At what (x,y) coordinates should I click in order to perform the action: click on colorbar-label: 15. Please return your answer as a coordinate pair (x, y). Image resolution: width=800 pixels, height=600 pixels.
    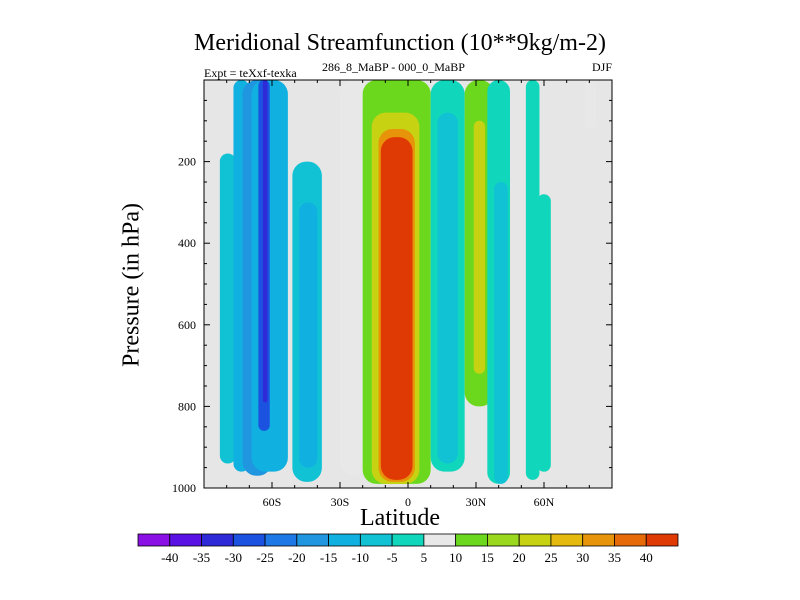
    Looking at the image, I should click on (487, 557).